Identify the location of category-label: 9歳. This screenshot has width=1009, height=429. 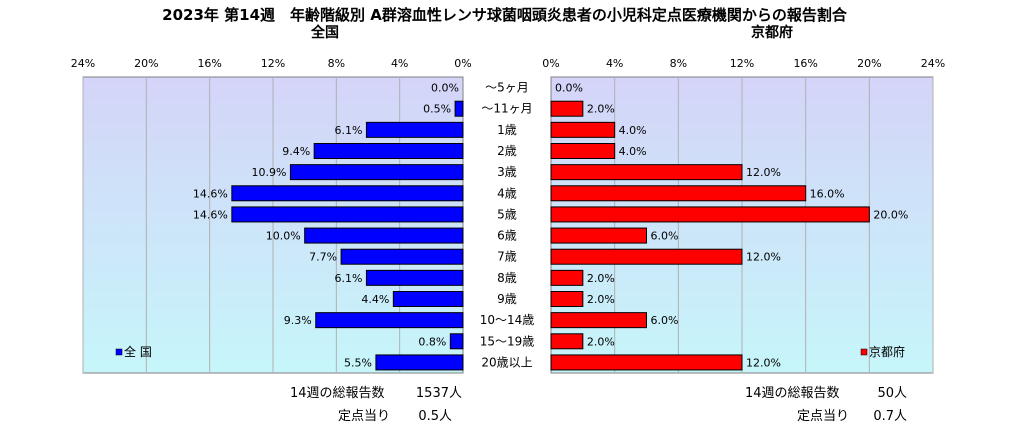
(507, 299).